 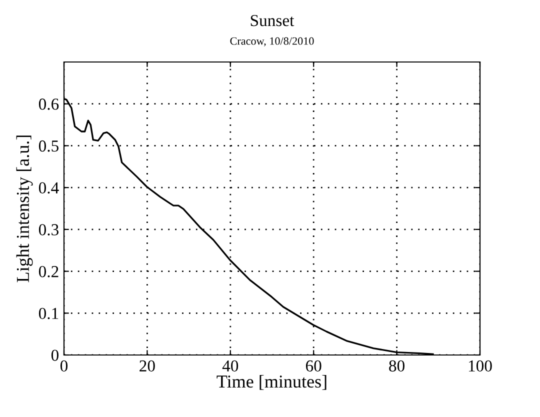 What do you see at coordinates (272, 41) in the screenshot?
I see `chart-subtitle: Cracow, 10/8/2010` at bounding box center [272, 41].